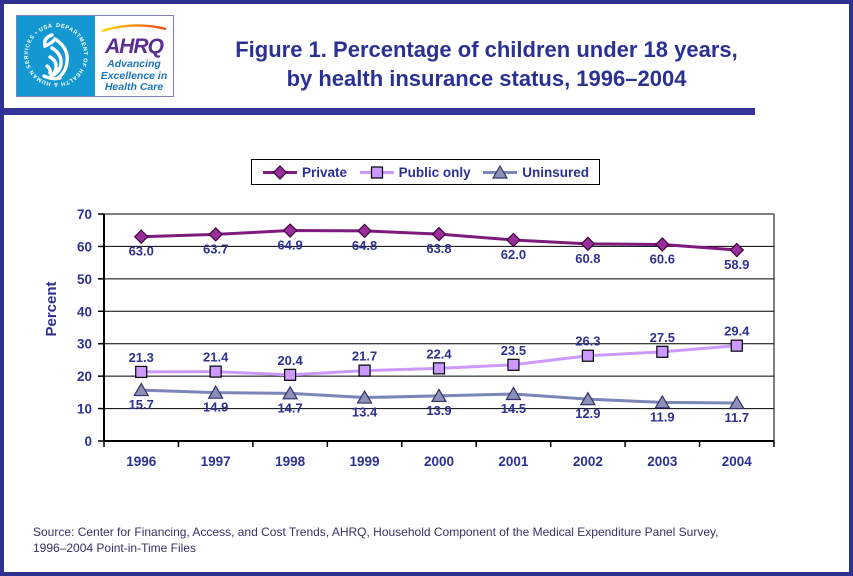 The image size is (853, 576). Describe the element at coordinates (737, 461) in the screenshot. I see `svg-text: 2004` at that location.